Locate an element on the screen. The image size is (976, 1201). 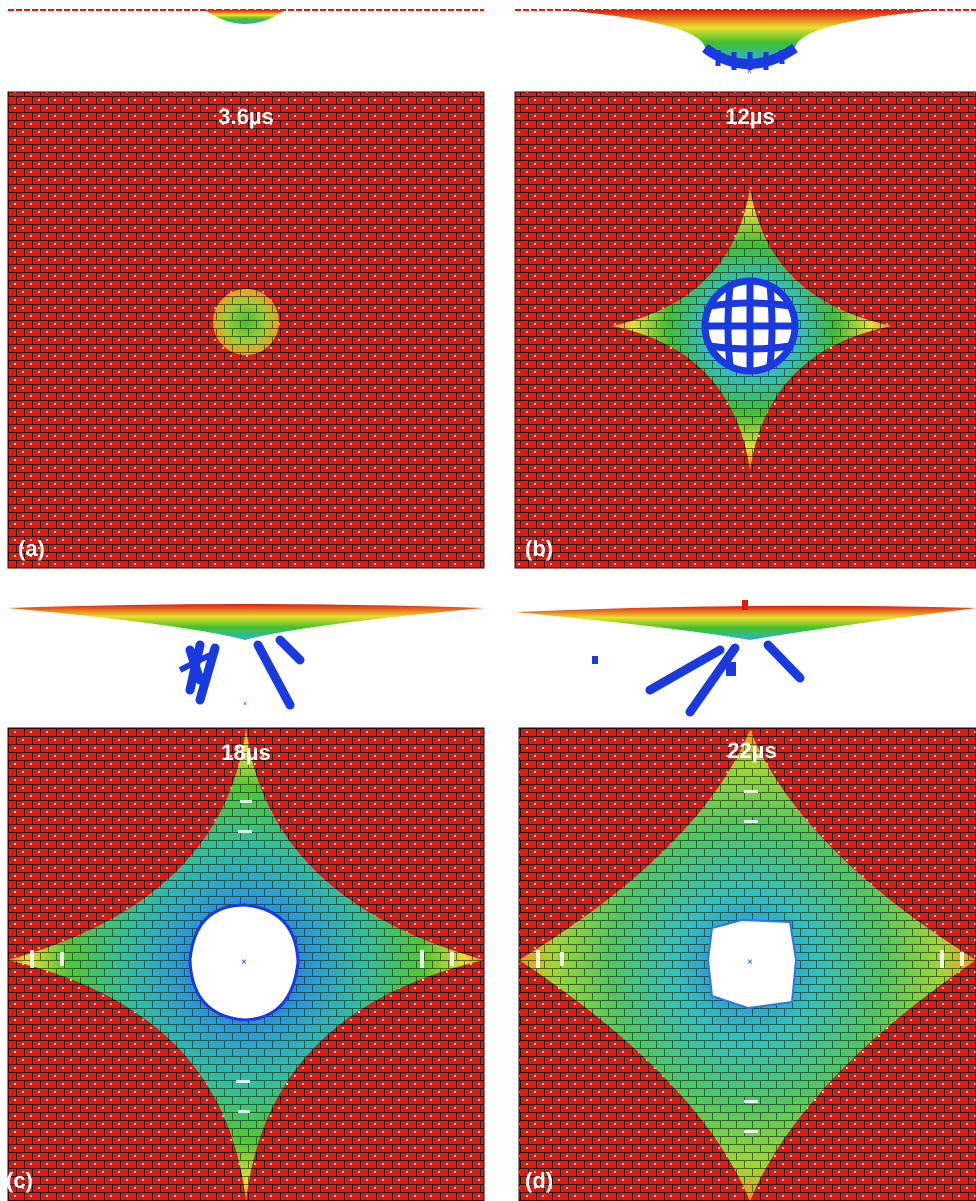
side-view-d is located at coordinates (745, 658).